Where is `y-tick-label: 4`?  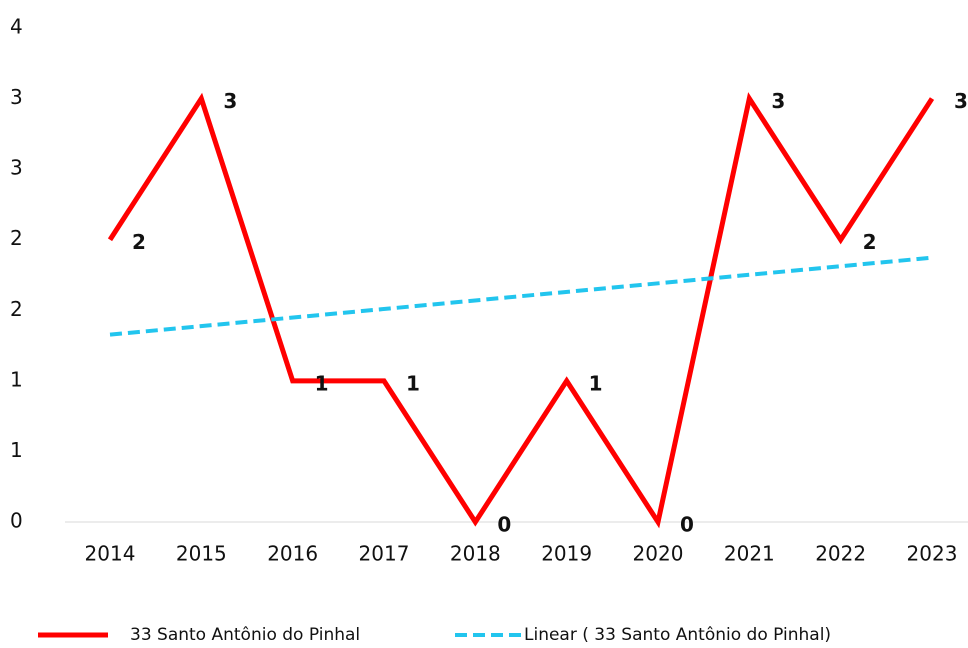
y-tick-label: 4 is located at coordinates (16, 27).